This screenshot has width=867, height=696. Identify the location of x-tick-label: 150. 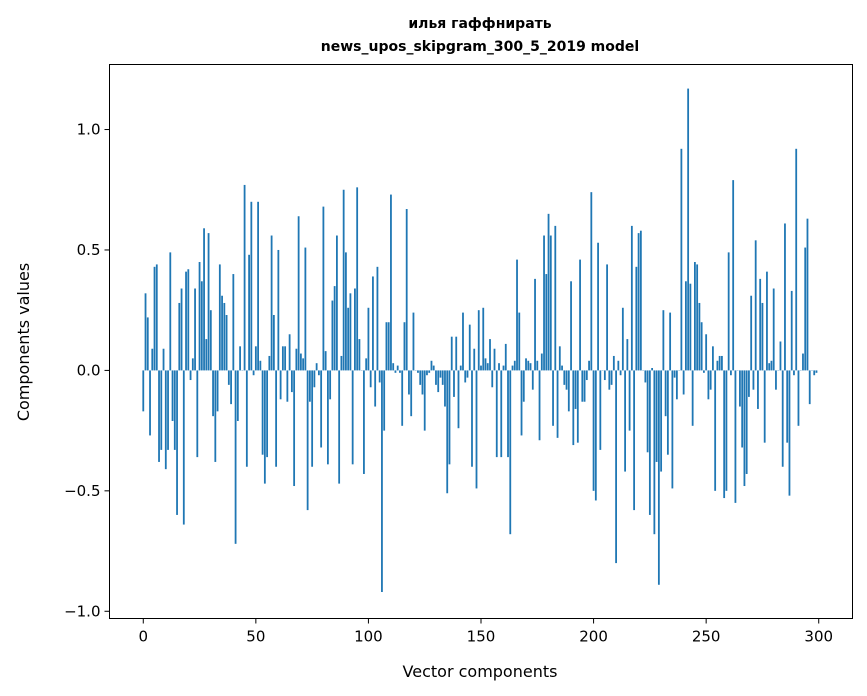
(481, 637).